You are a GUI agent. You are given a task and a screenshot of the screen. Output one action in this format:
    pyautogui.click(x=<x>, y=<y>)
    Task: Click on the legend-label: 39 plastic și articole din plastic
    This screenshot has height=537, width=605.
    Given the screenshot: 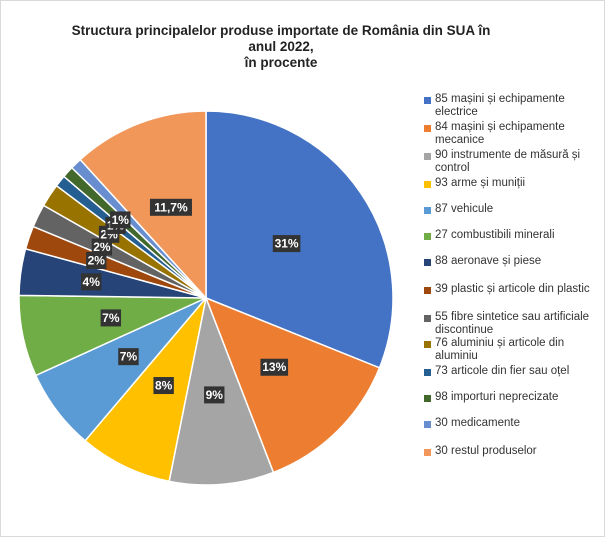 What is the action you would take?
    pyautogui.click(x=512, y=289)
    